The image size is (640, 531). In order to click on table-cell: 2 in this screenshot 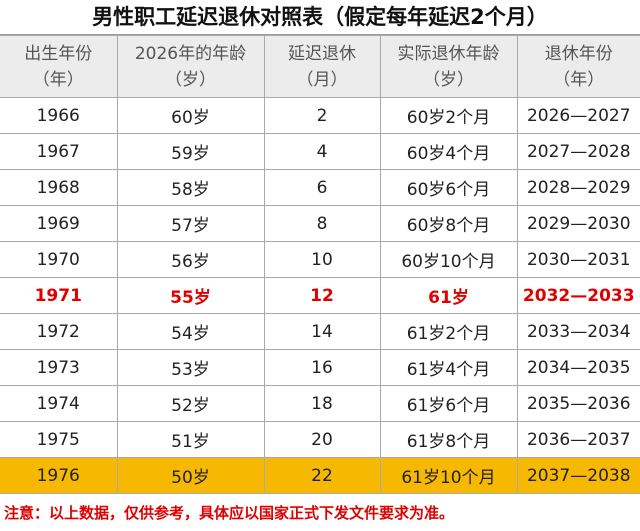, I will do `click(322, 115)`.